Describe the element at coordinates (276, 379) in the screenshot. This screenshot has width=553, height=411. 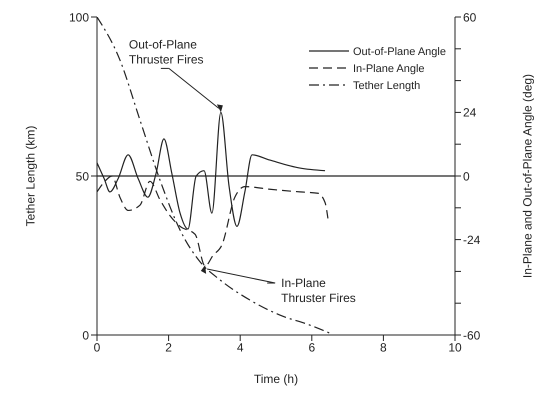
I see `x-axis-title: Time (h)` at that location.